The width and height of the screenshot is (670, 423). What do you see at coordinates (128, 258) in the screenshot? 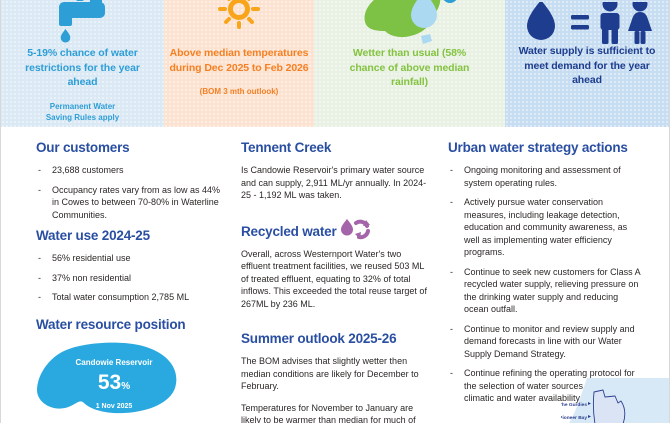
I see `list-item: 56% residential use` at bounding box center [128, 258].